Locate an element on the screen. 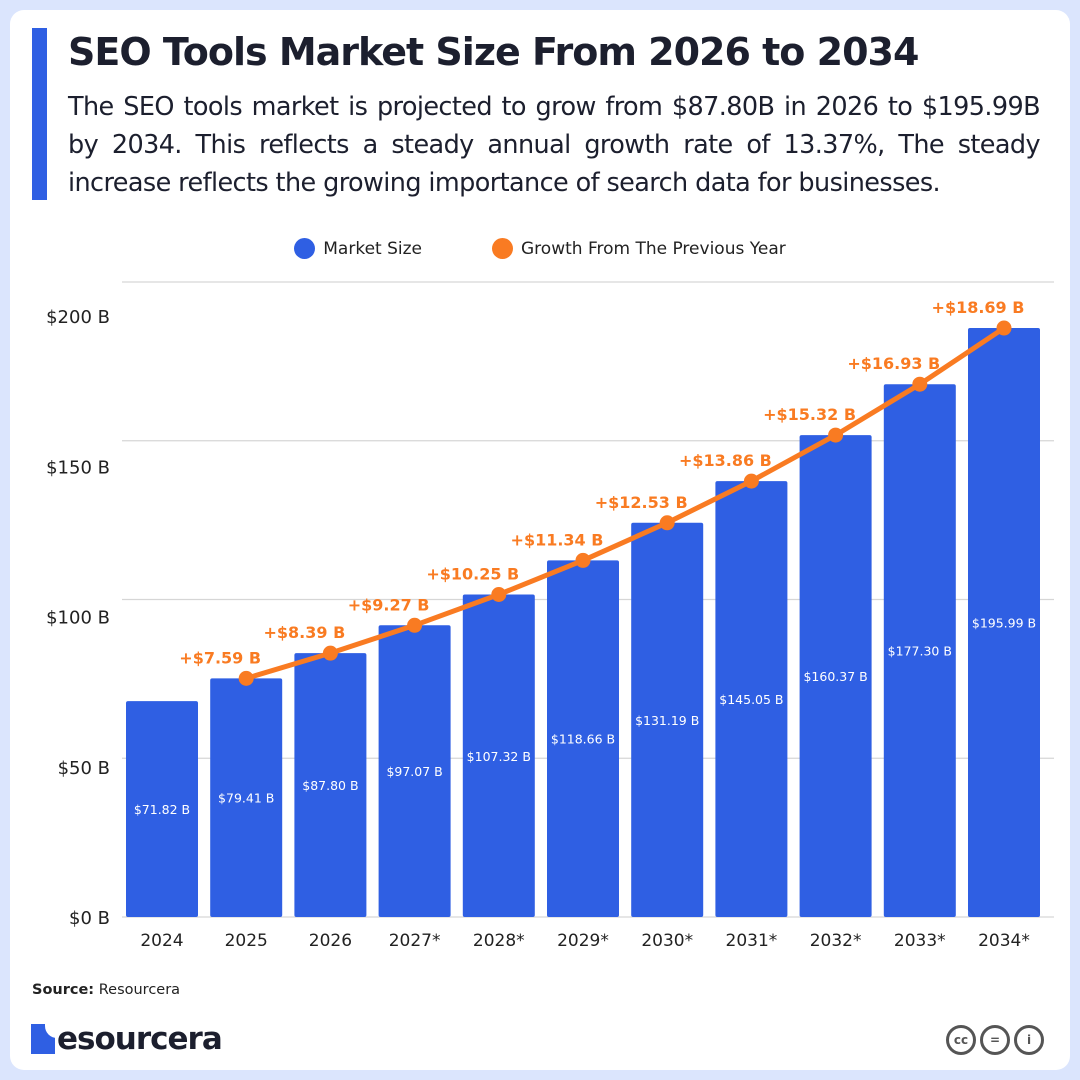 Image resolution: width=1080 pixels, height=1080 pixels. x-tick-label: 2034* is located at coordinates (1004, 941).